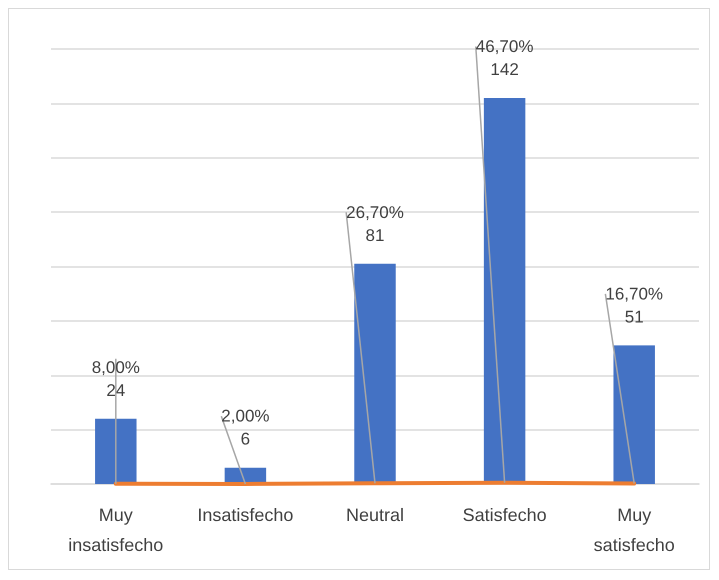 The width and height of the screenshot is (719, 580). I want to click on data-label: 81, so click(375, 235).